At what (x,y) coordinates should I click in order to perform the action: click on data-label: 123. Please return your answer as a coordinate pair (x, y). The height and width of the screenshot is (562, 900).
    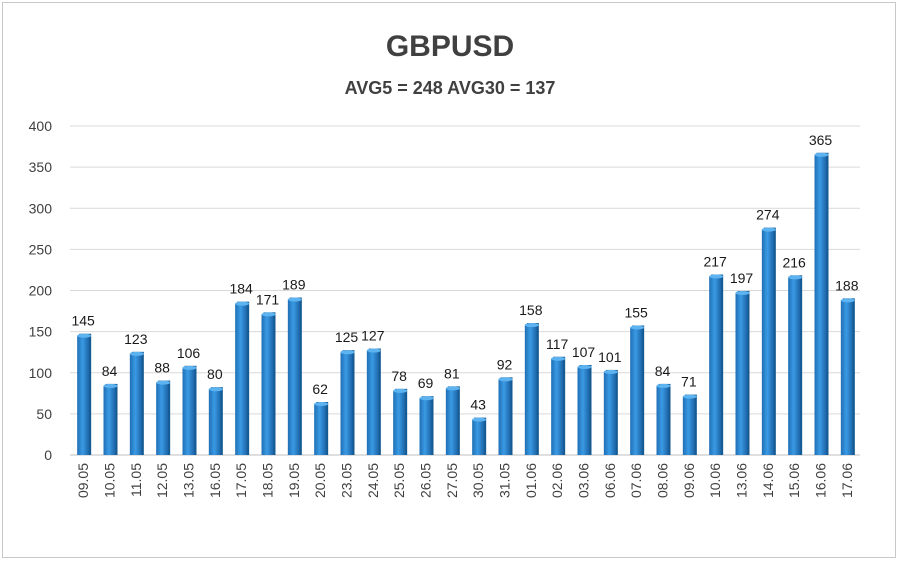
    Looking at the image, I should click on (136, 339).